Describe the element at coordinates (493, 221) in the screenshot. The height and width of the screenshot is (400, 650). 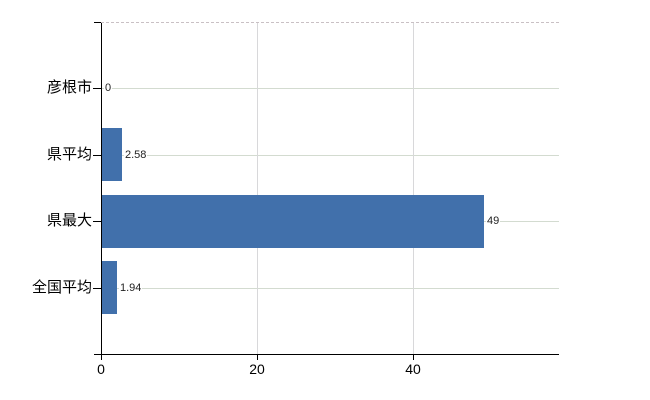
I see `bar-value-label: 49` at that location.